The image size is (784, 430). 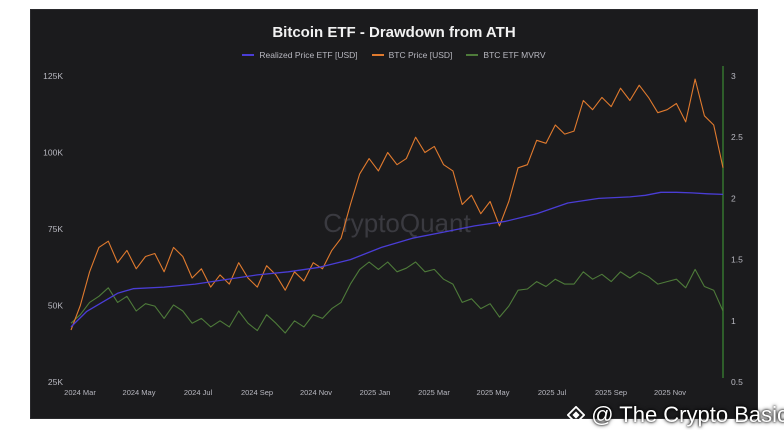 I want to click on x-tick-label: 2024 Sep, so click(x=257, y=392).